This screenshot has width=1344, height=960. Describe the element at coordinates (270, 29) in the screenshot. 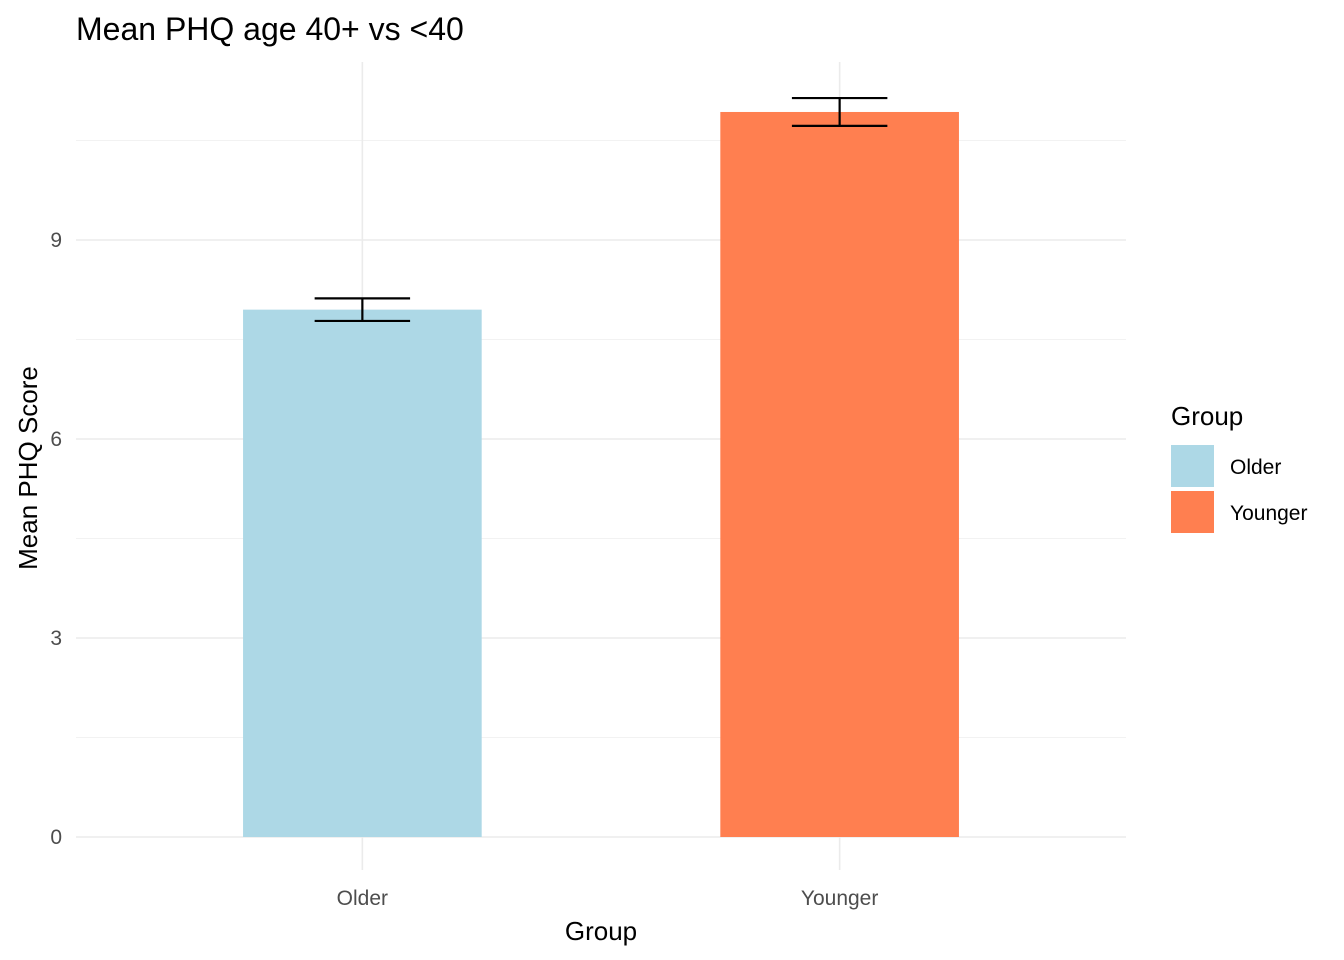

I see `chart-title: Mean PHQ age 40+ vs <40` at that location.